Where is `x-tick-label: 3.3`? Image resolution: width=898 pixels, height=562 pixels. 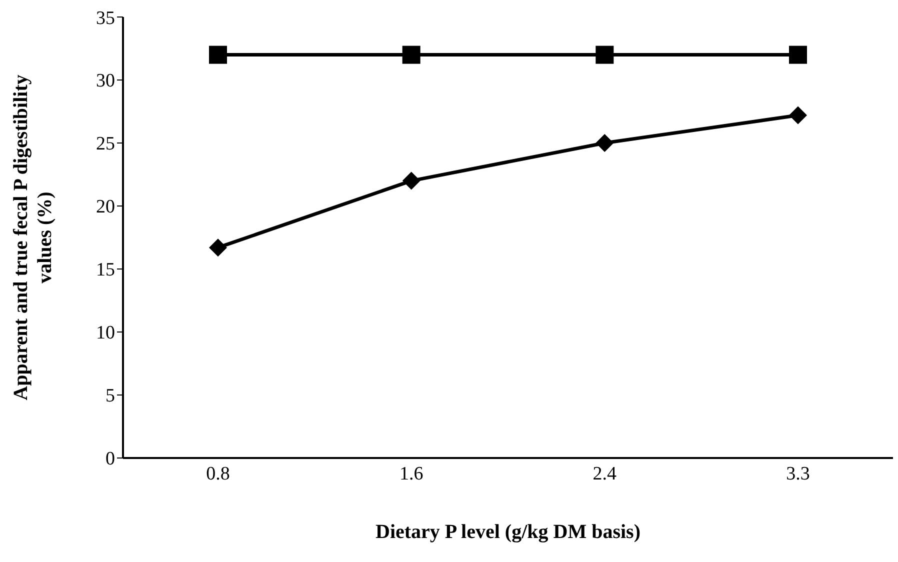
x-tick-label: 3.3 is located at coordinates (798, 473).